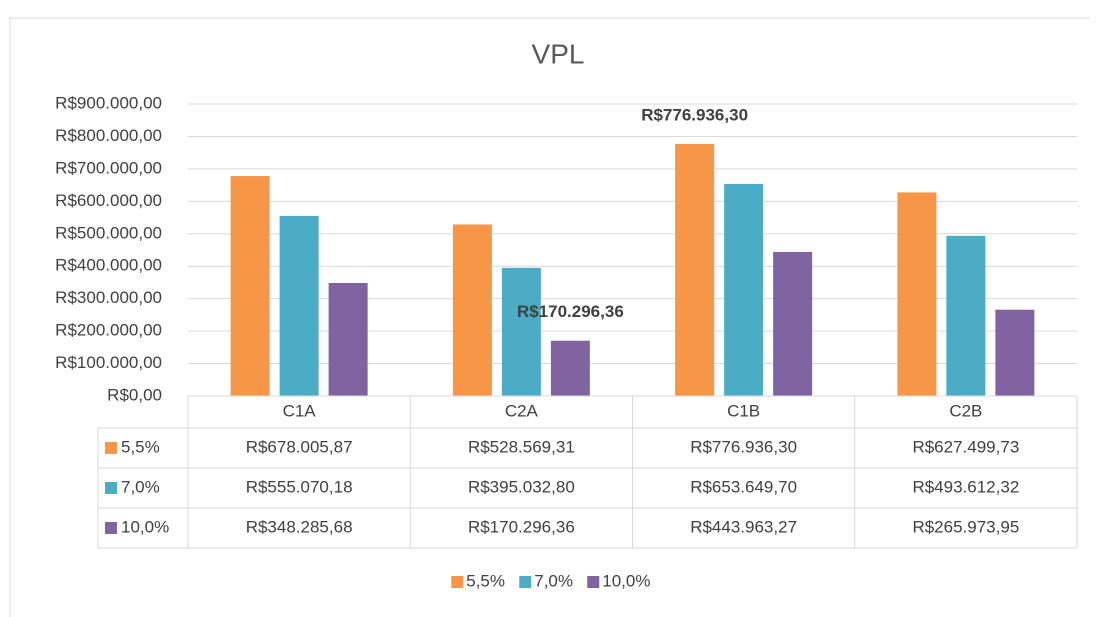 The height and width of the screenshot is (617, 1104). What do you see at coordinates (108, 102) in the screenshot?
I see `y-tick-label: R$900.000,00` at bounding box center [108, 102].